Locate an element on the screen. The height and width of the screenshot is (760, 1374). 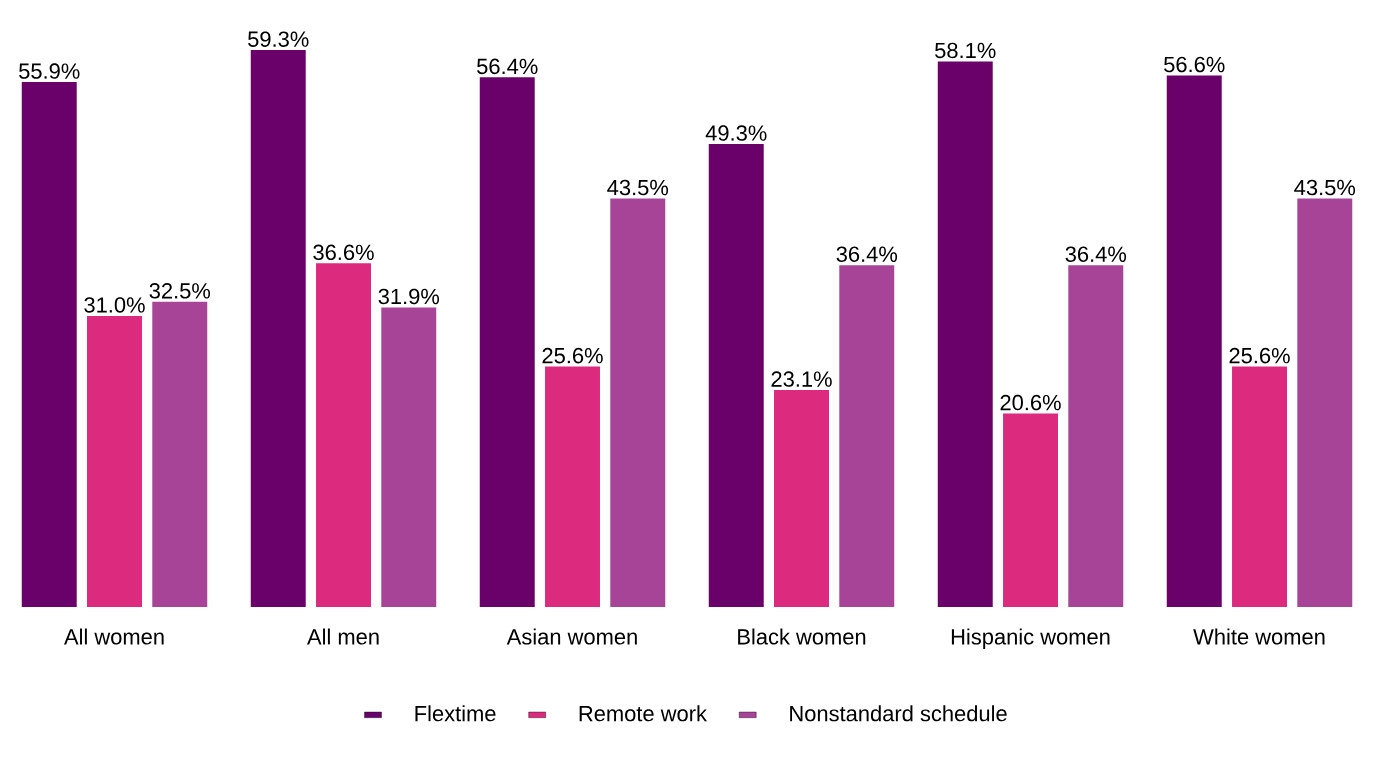
data-label: 58.1% is located at coordinates (965, 50).